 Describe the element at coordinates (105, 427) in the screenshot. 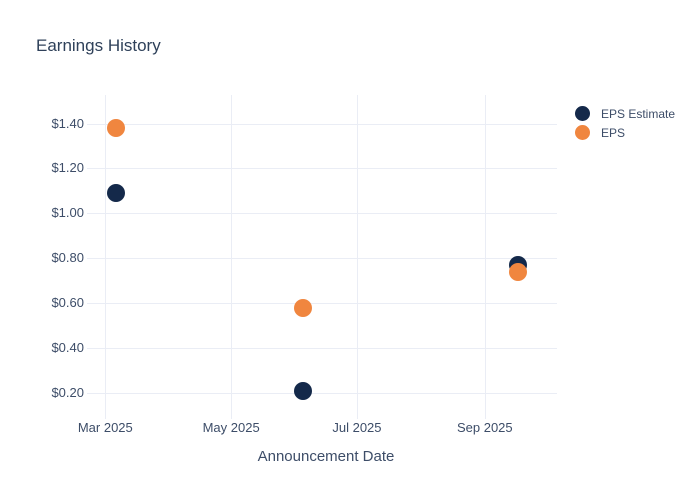

I see `x-tick-label: Mar 2025` at that location.